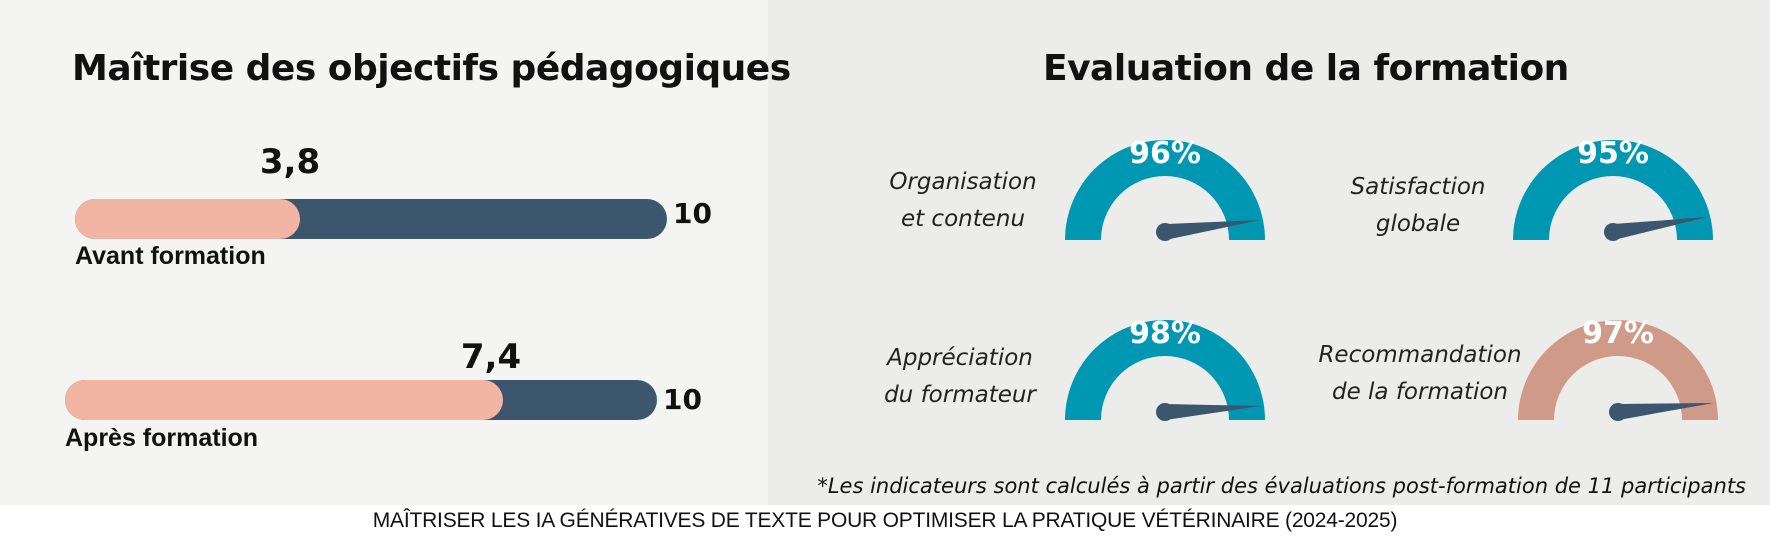 This screenshot has width=1770, height=540. I want to click on bar-after-value: 7,4, so click(491, 357).